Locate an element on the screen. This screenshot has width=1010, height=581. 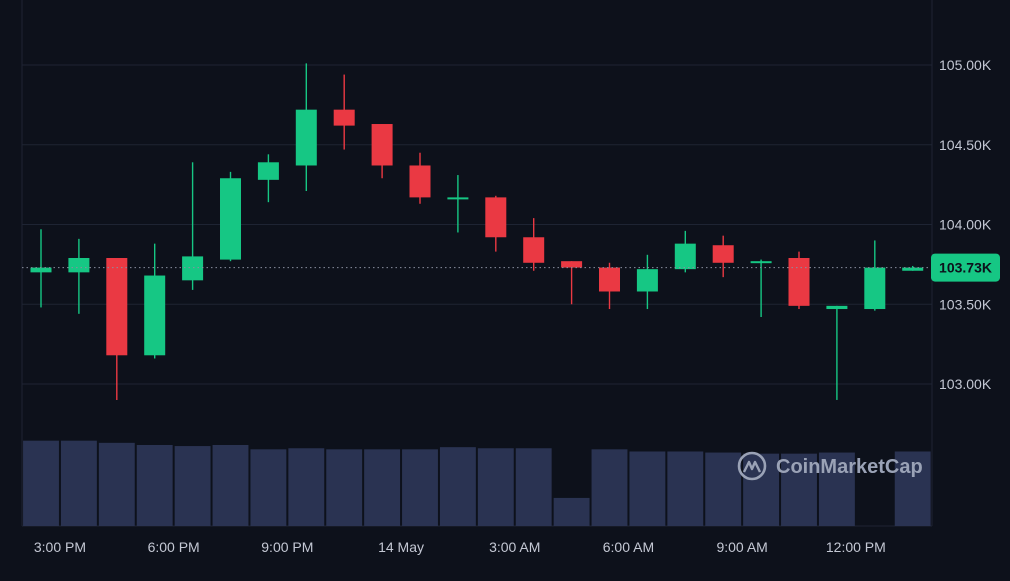
watermark: CoinMarketCap is located at coordinates (830, 466).